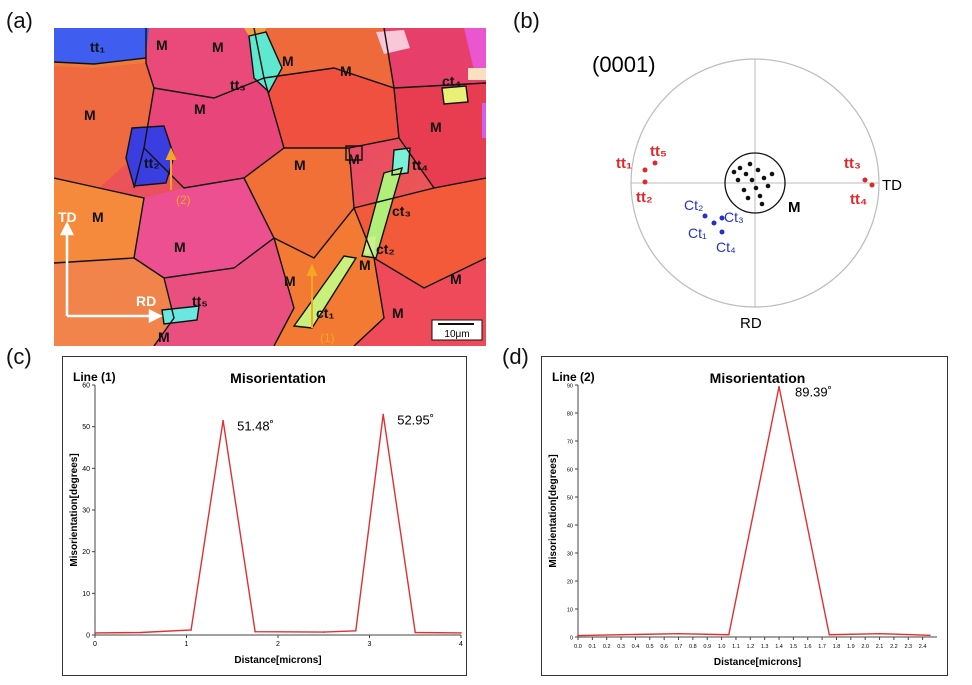  What do you see at coordinates (636, 647) in the screenshot?
I see `x-tick-label: 0.4` at bounding box center [636, 647].